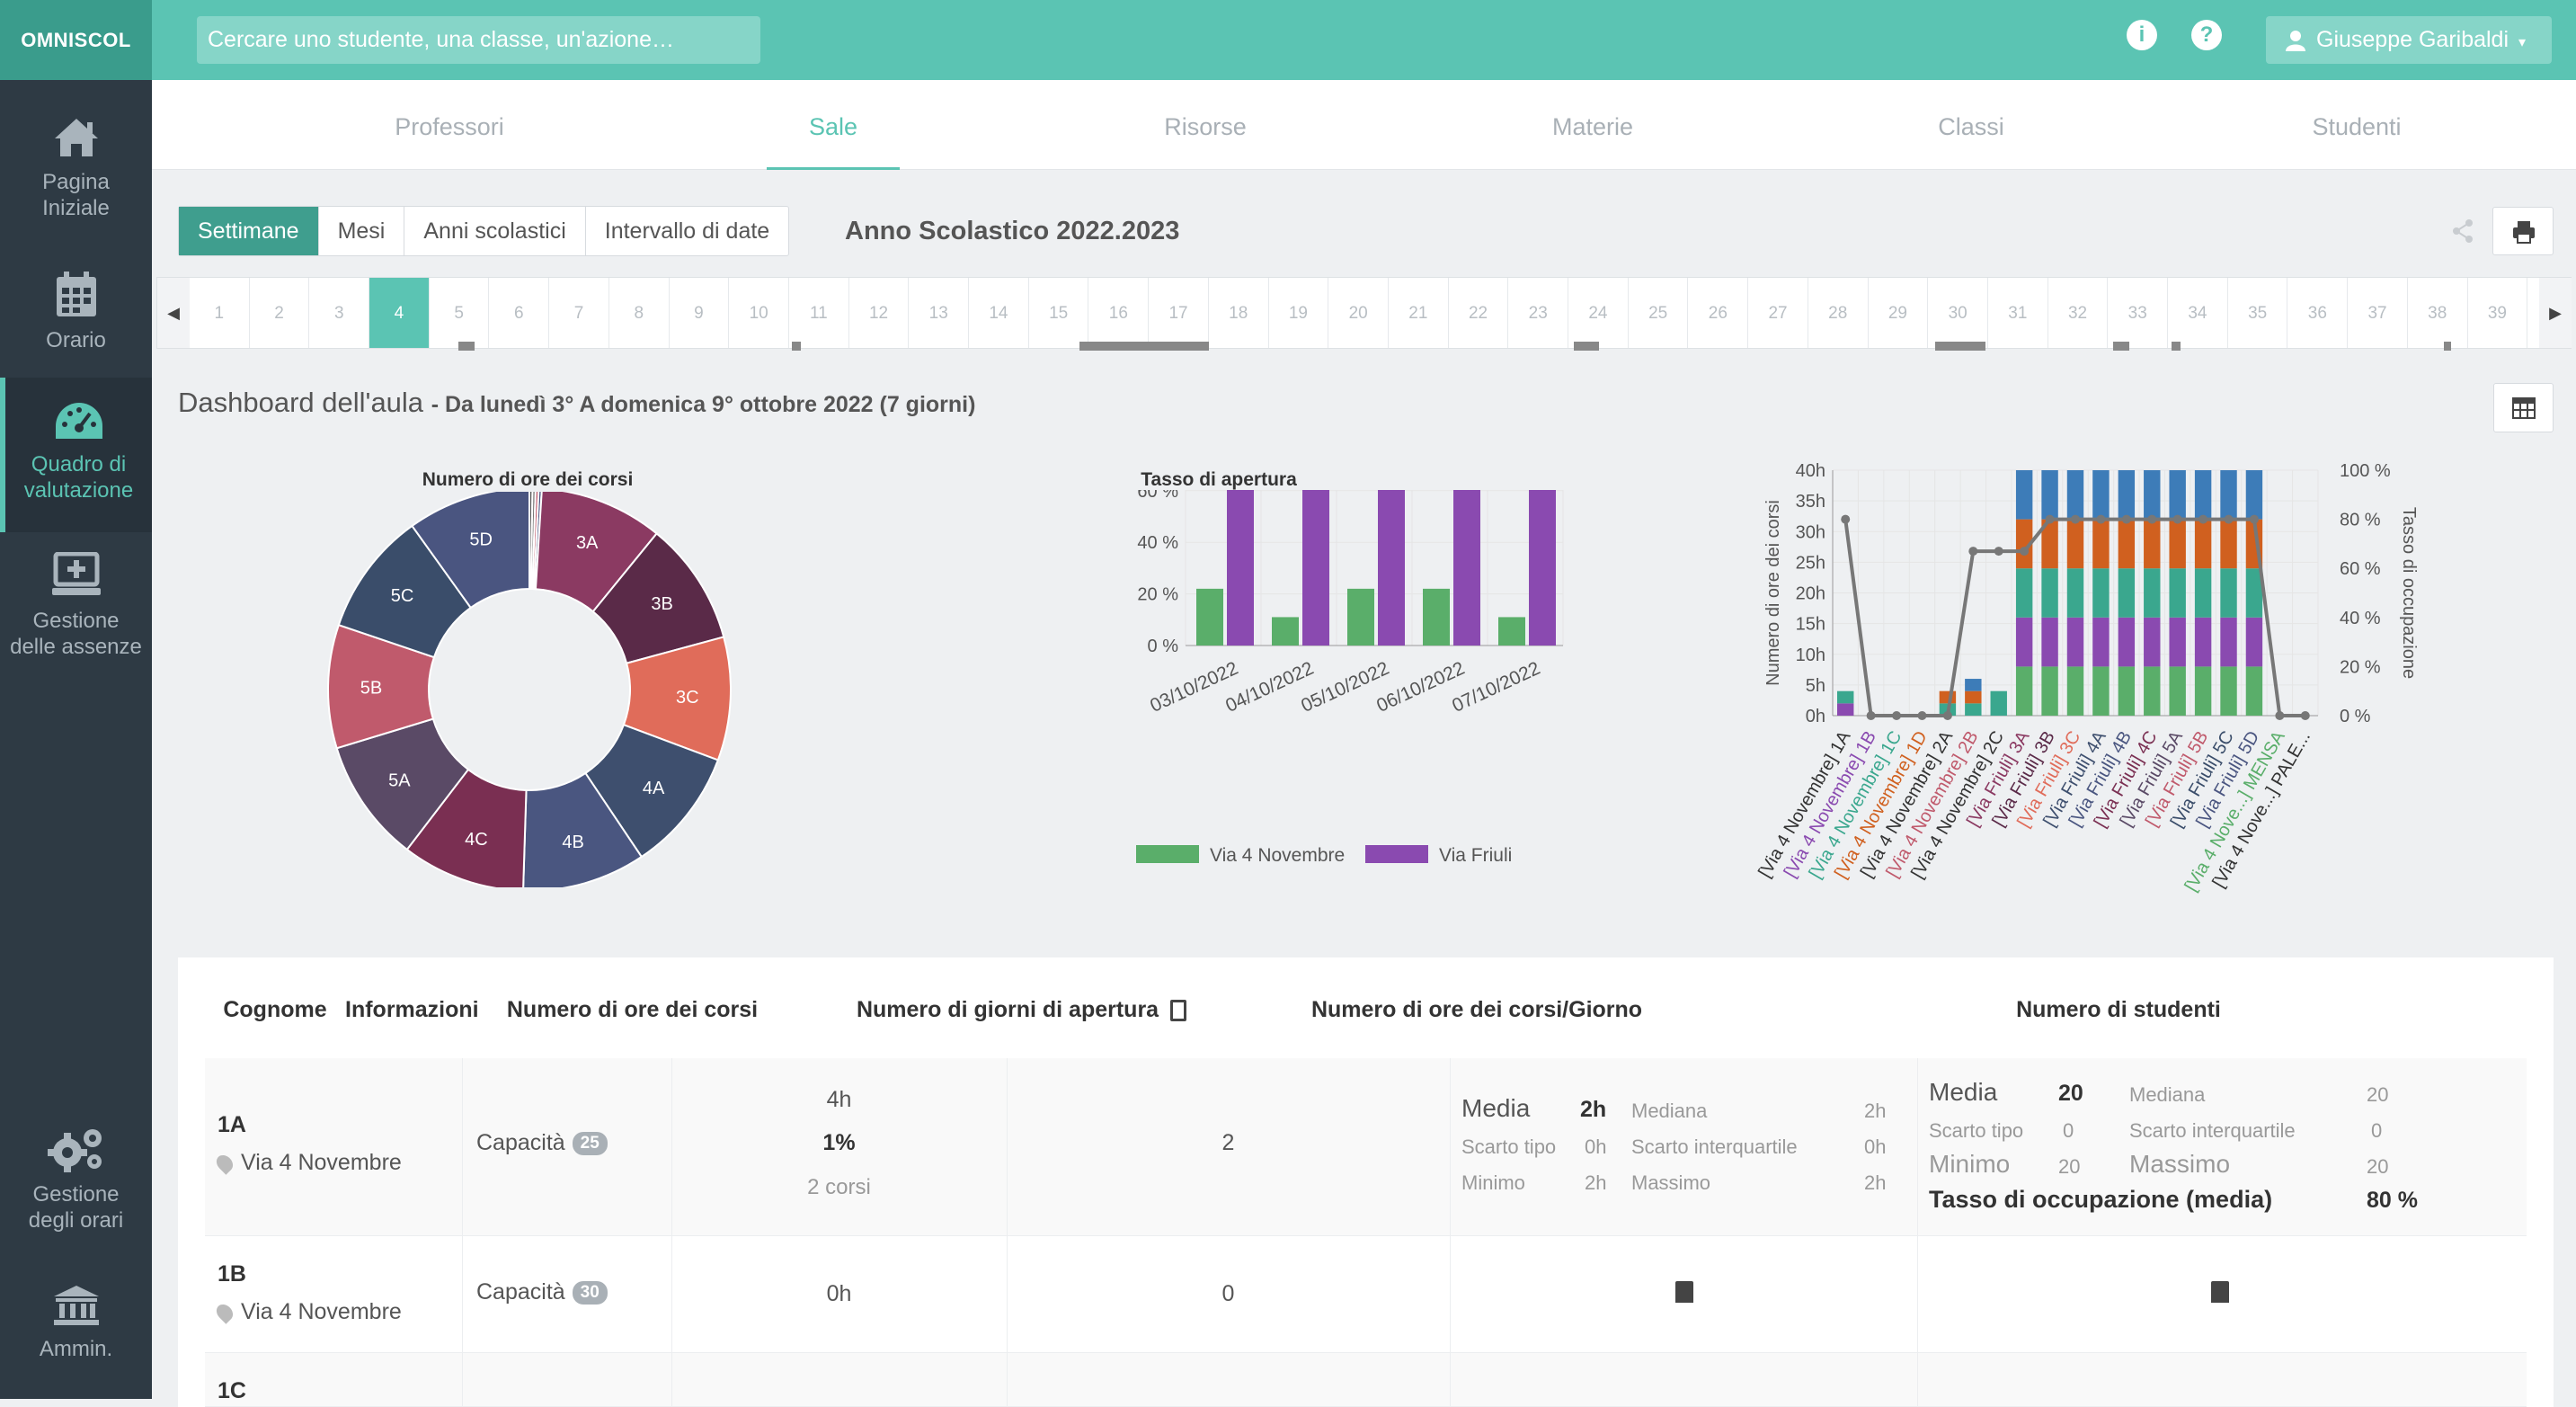  I want to click on week-prev-arrow: ◀, so click(173, 313).